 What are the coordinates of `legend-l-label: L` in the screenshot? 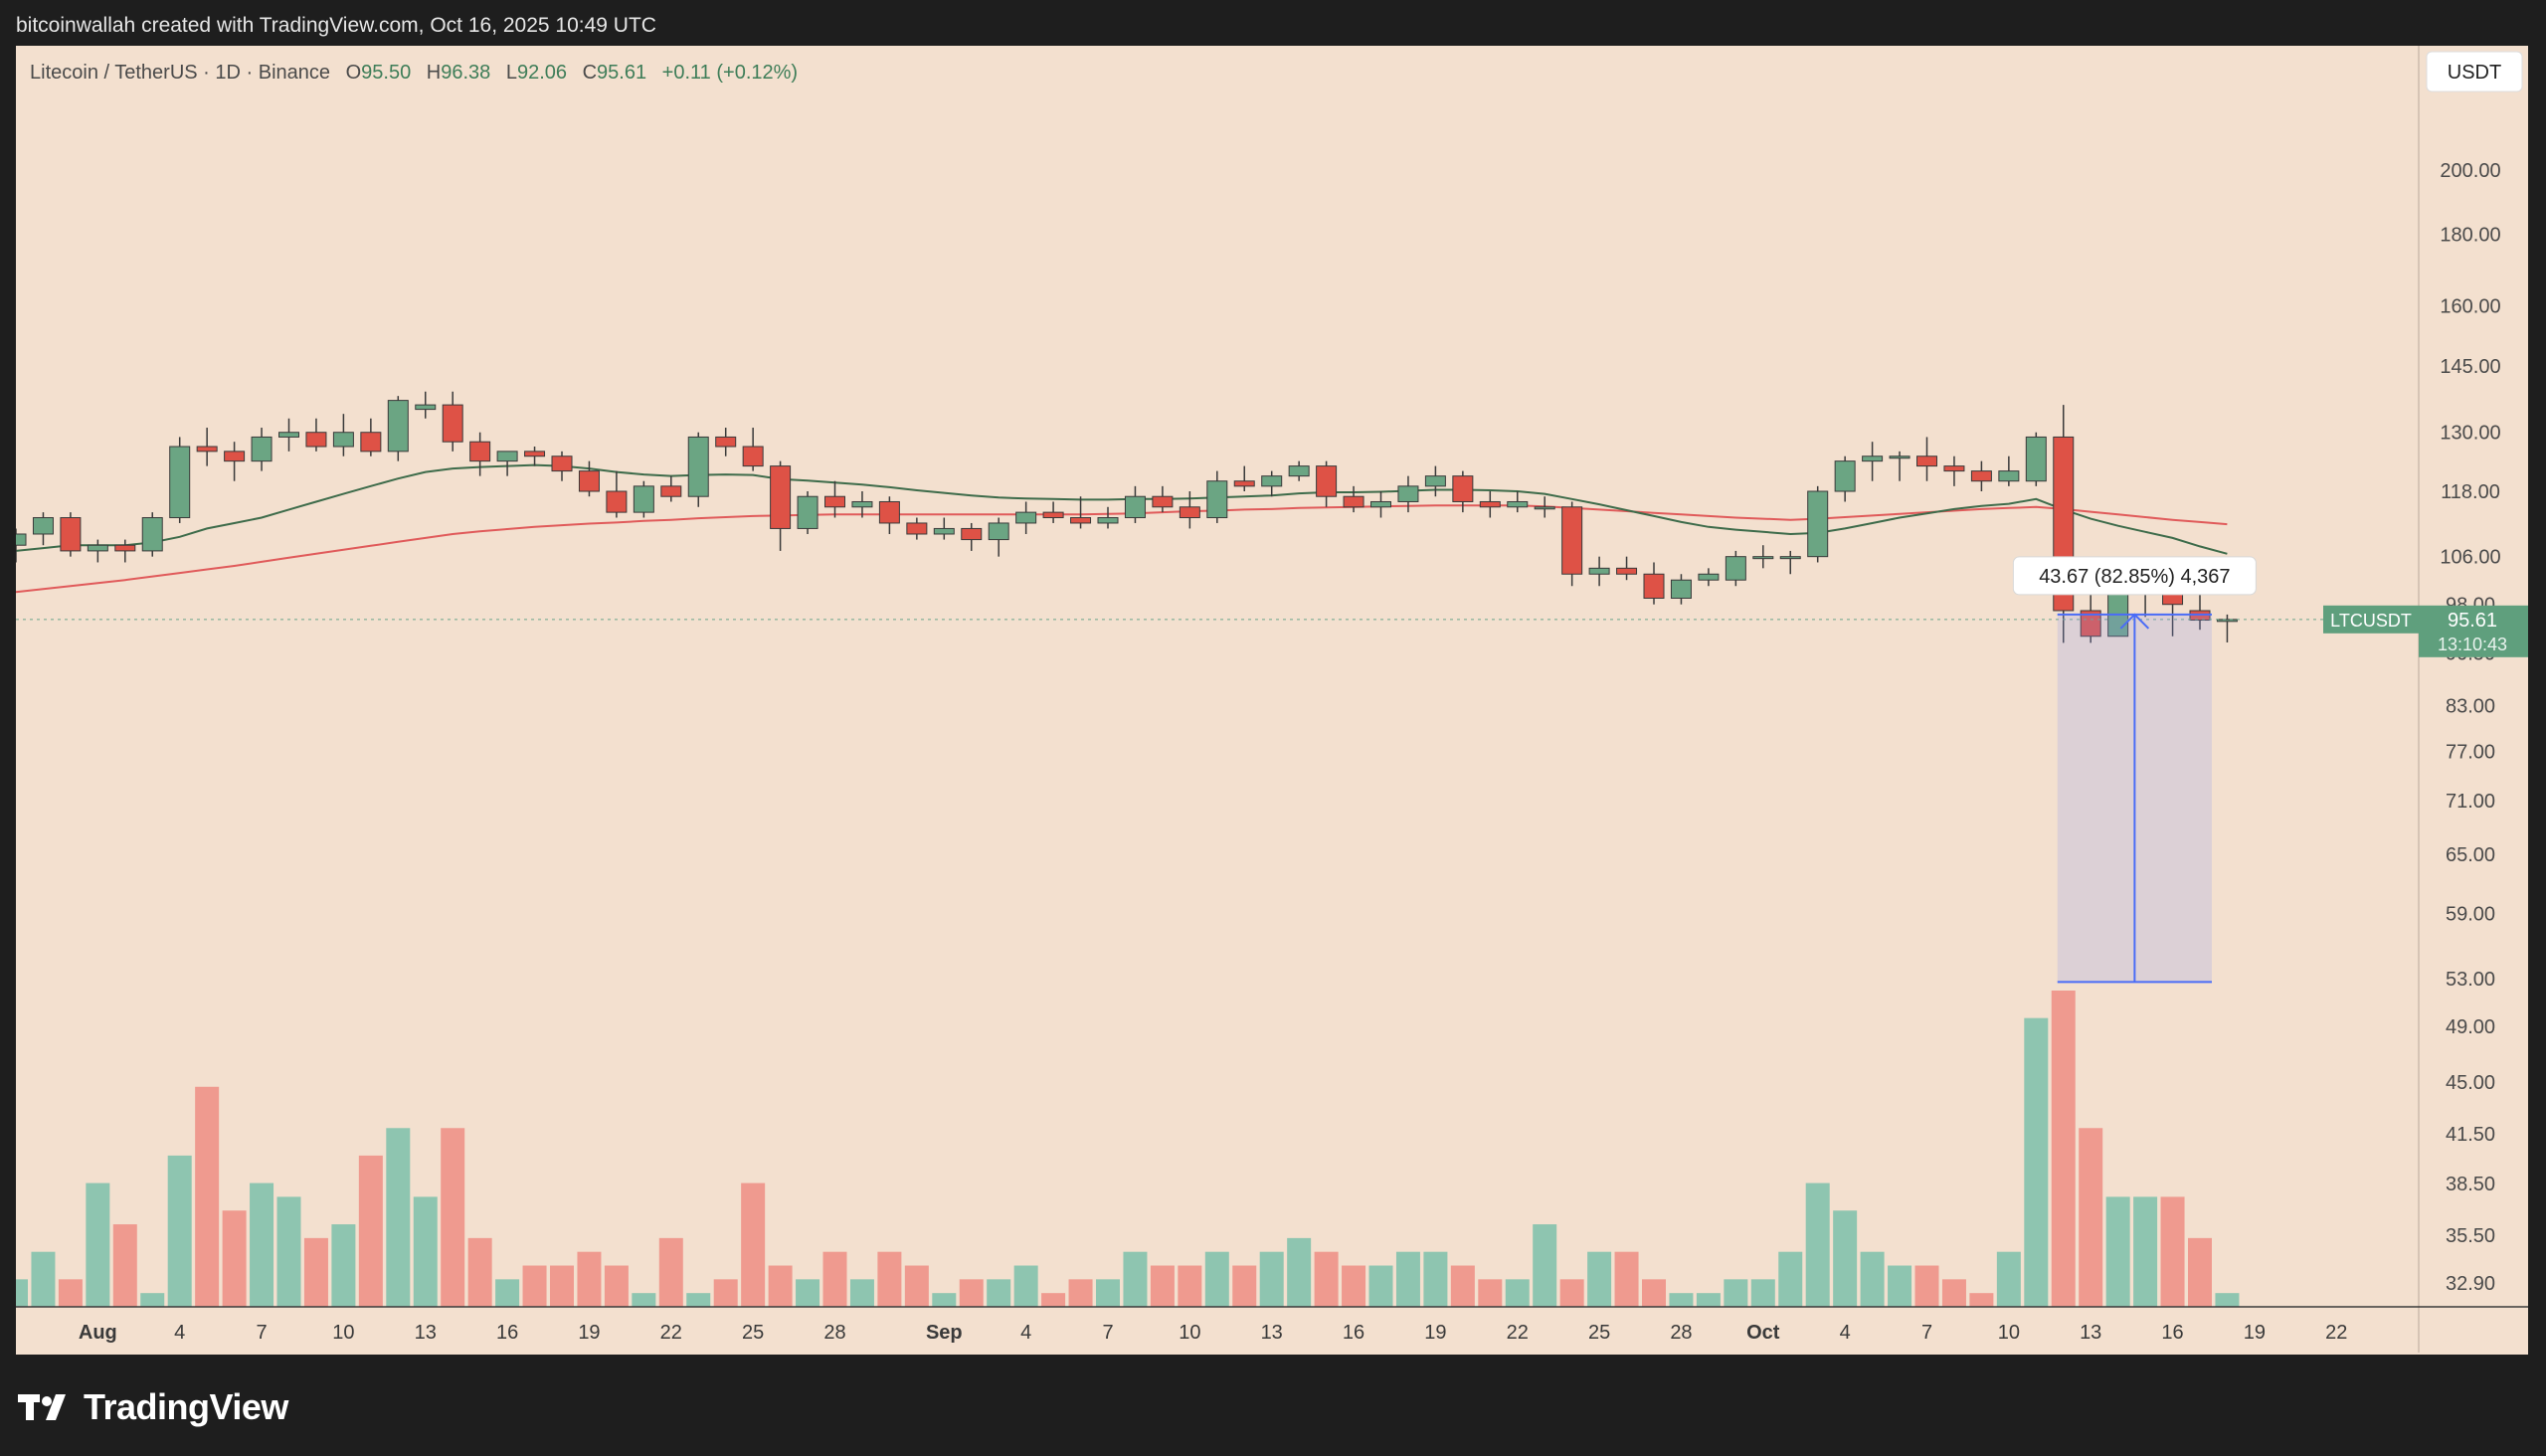 It's located at (511, 73).